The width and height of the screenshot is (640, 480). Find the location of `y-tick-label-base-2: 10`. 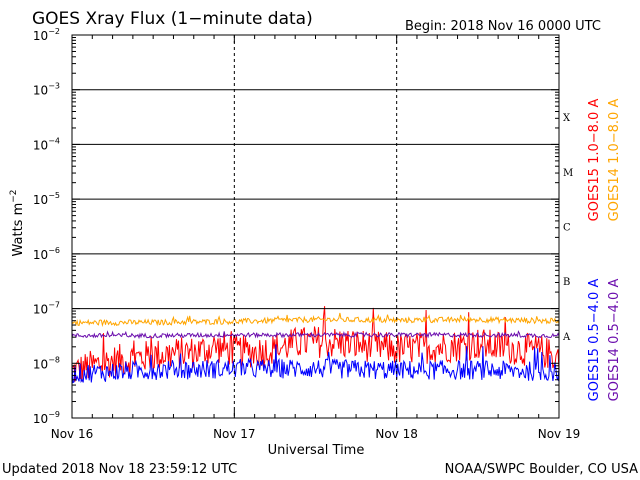

y-tick-label-base-2: 10 is located at coordinates (40, 145).